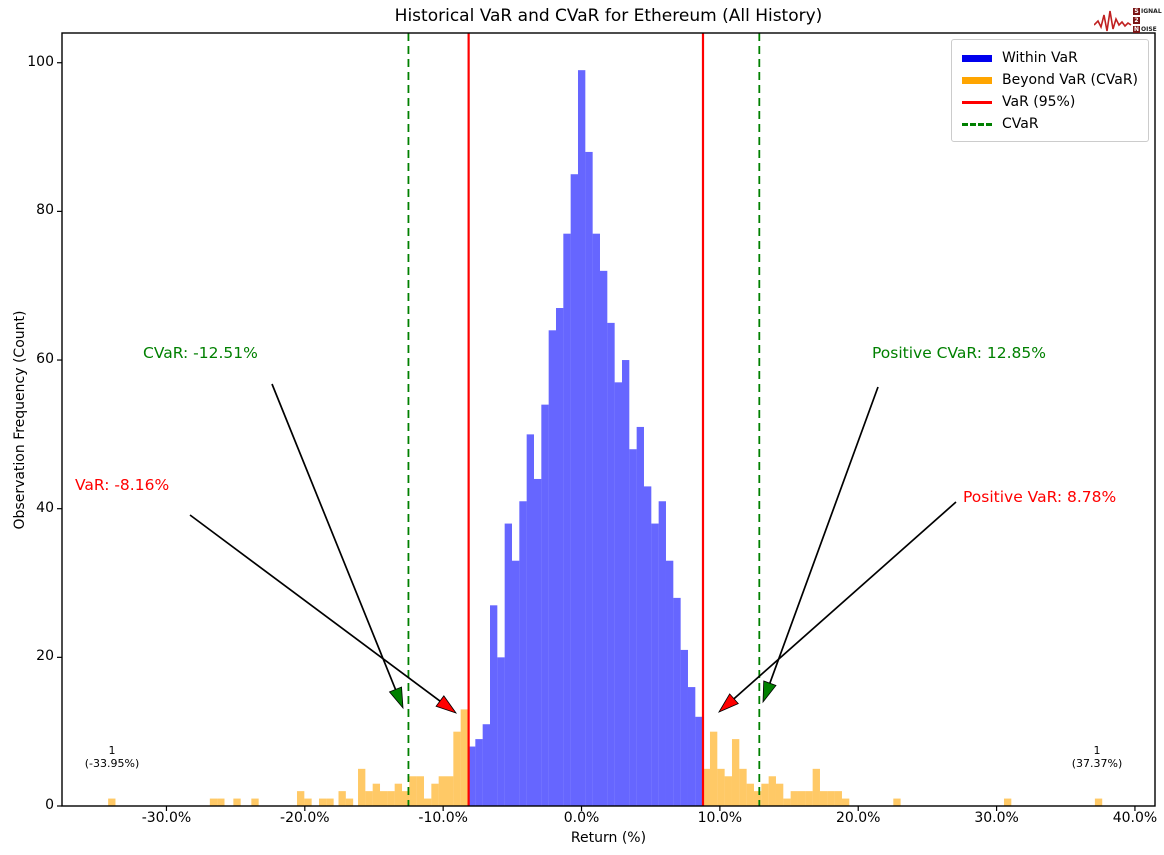  Describe the element at coordinates (443, 818) in the screenshot. I see `x-tick-label: -10.0%` at that location.